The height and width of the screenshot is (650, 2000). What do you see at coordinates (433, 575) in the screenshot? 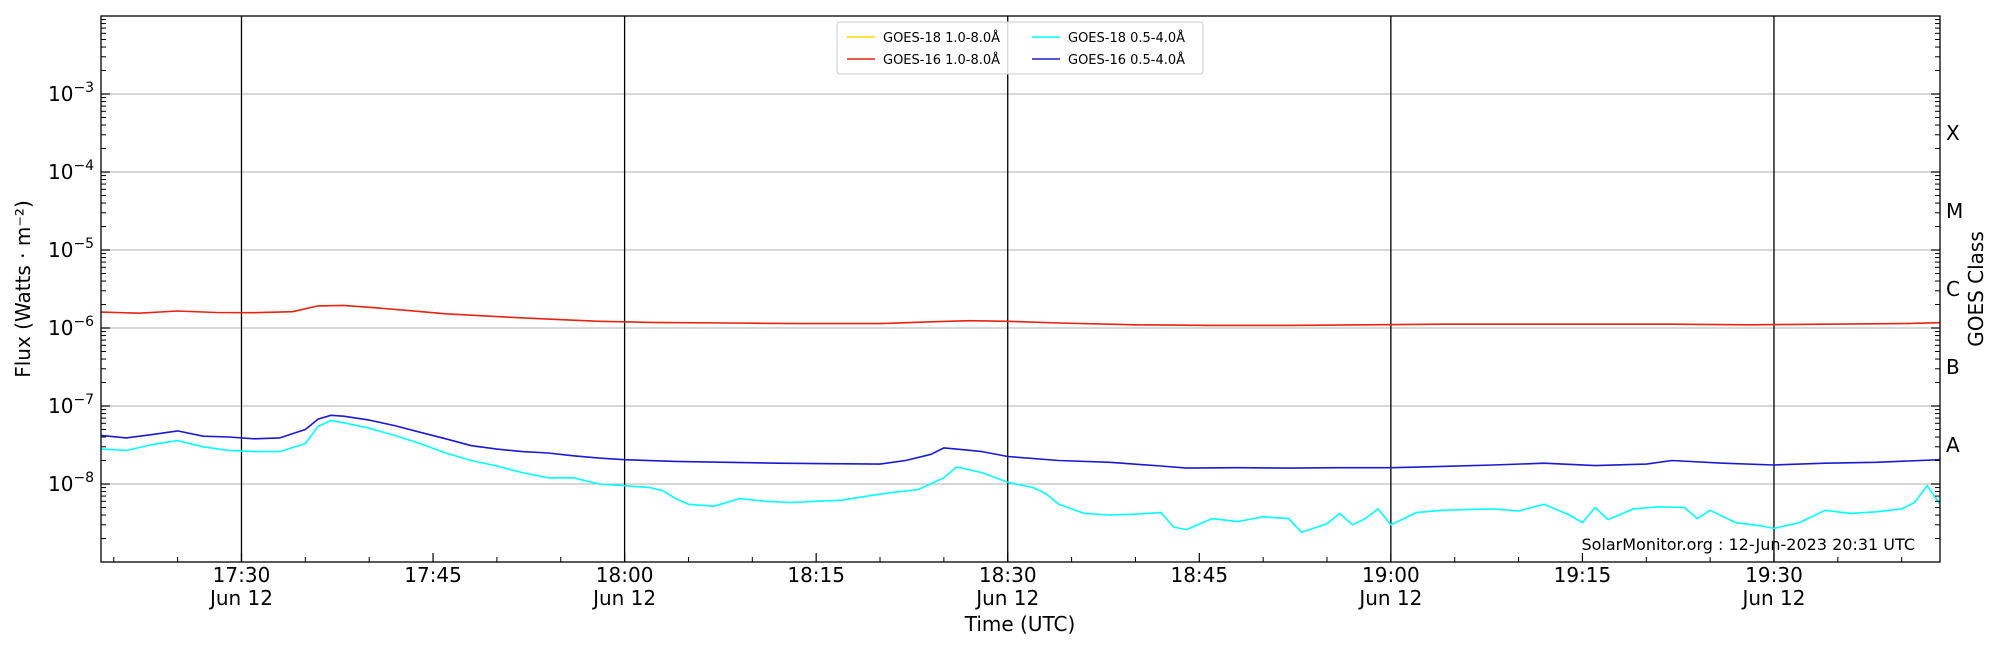
I see `x-tick-label: 17:45` at bounding box center [433, 575].